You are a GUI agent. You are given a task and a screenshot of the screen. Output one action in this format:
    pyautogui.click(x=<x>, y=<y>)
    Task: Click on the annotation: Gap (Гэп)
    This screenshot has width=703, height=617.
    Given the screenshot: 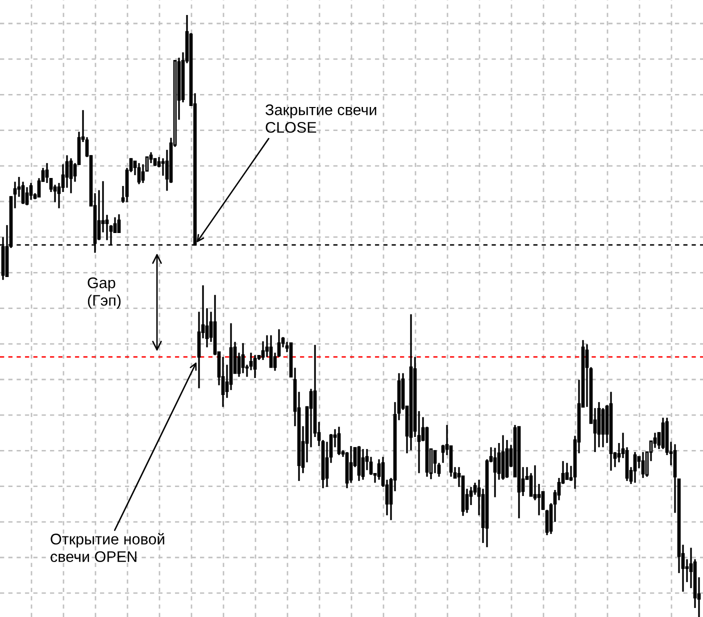 What is the action you would take?
    pyautogui.click(x=104, y=293)
    